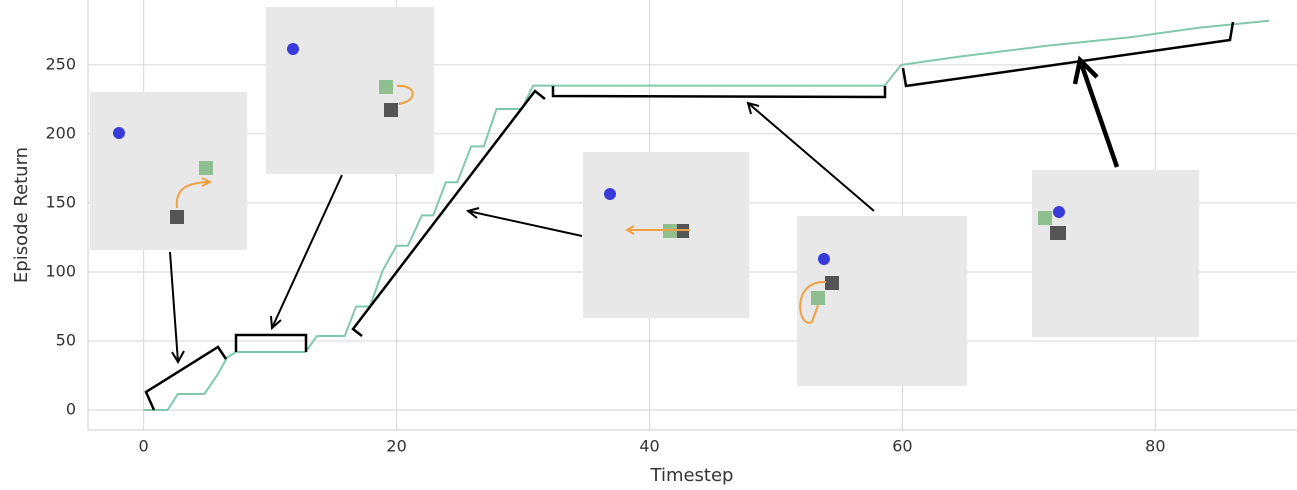  What do you see at coordinates (60, 201) in the screenshot?
I see `y-tick-label: 150` at bounding box center [60, 201].